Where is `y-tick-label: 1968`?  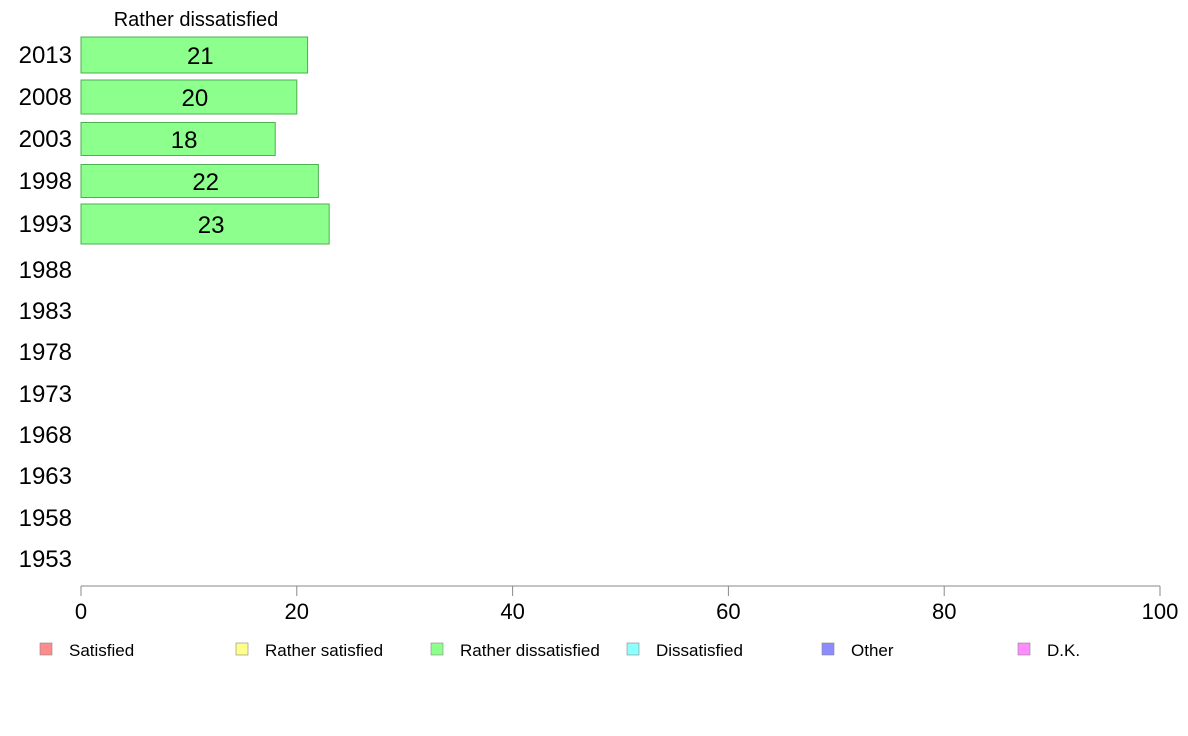 y-tick-label: 1968 is located at coordinates (45, 435).